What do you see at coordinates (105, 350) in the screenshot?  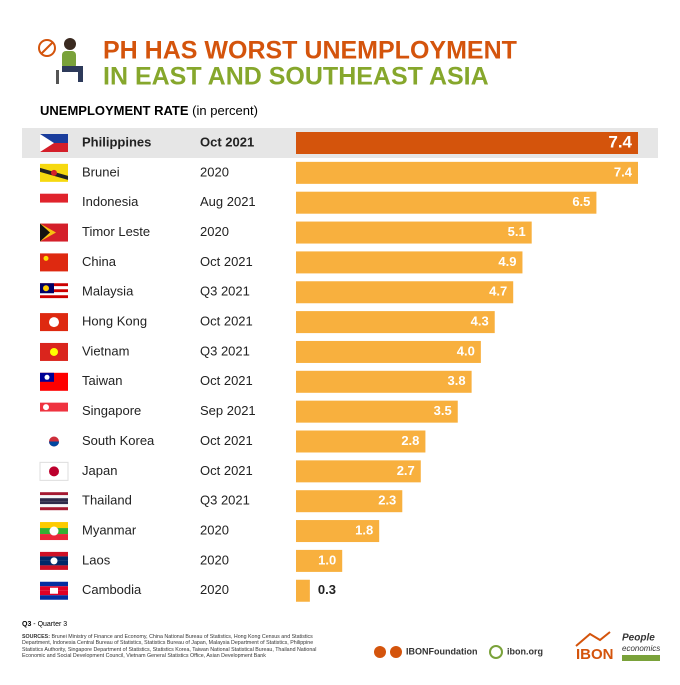 I see `country-label: Vietnam` at bounding box center [105, 350].